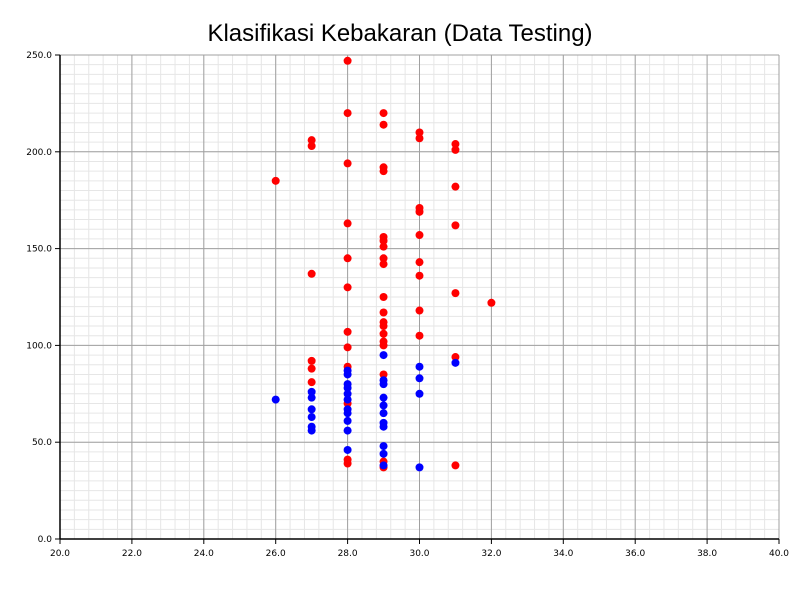 This screenshot has height=600, width=800. Describe the element at coordinates (45, 540) in the screenshot. I see `y-tick-label: 0.0` at that location.